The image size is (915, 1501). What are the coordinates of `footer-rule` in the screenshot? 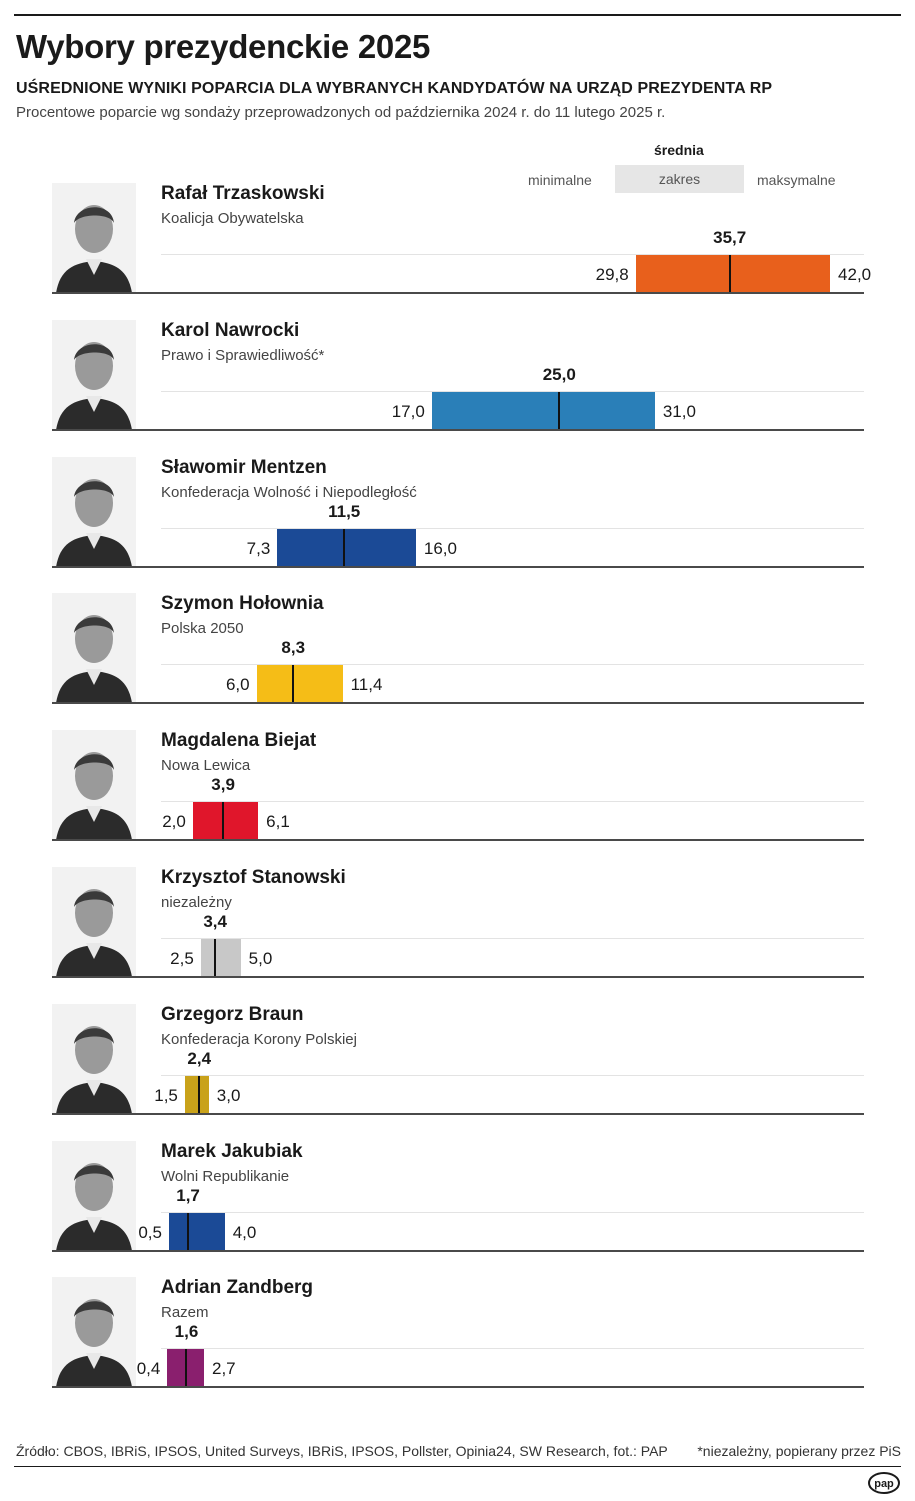 It's located at (457, 1466).